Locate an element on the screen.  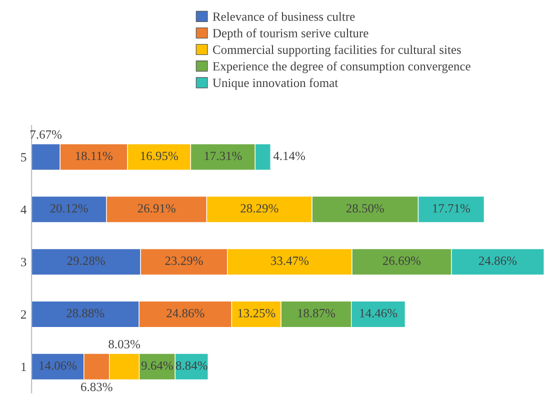
data-label: 26.91% is located at coordinates (157, 208).